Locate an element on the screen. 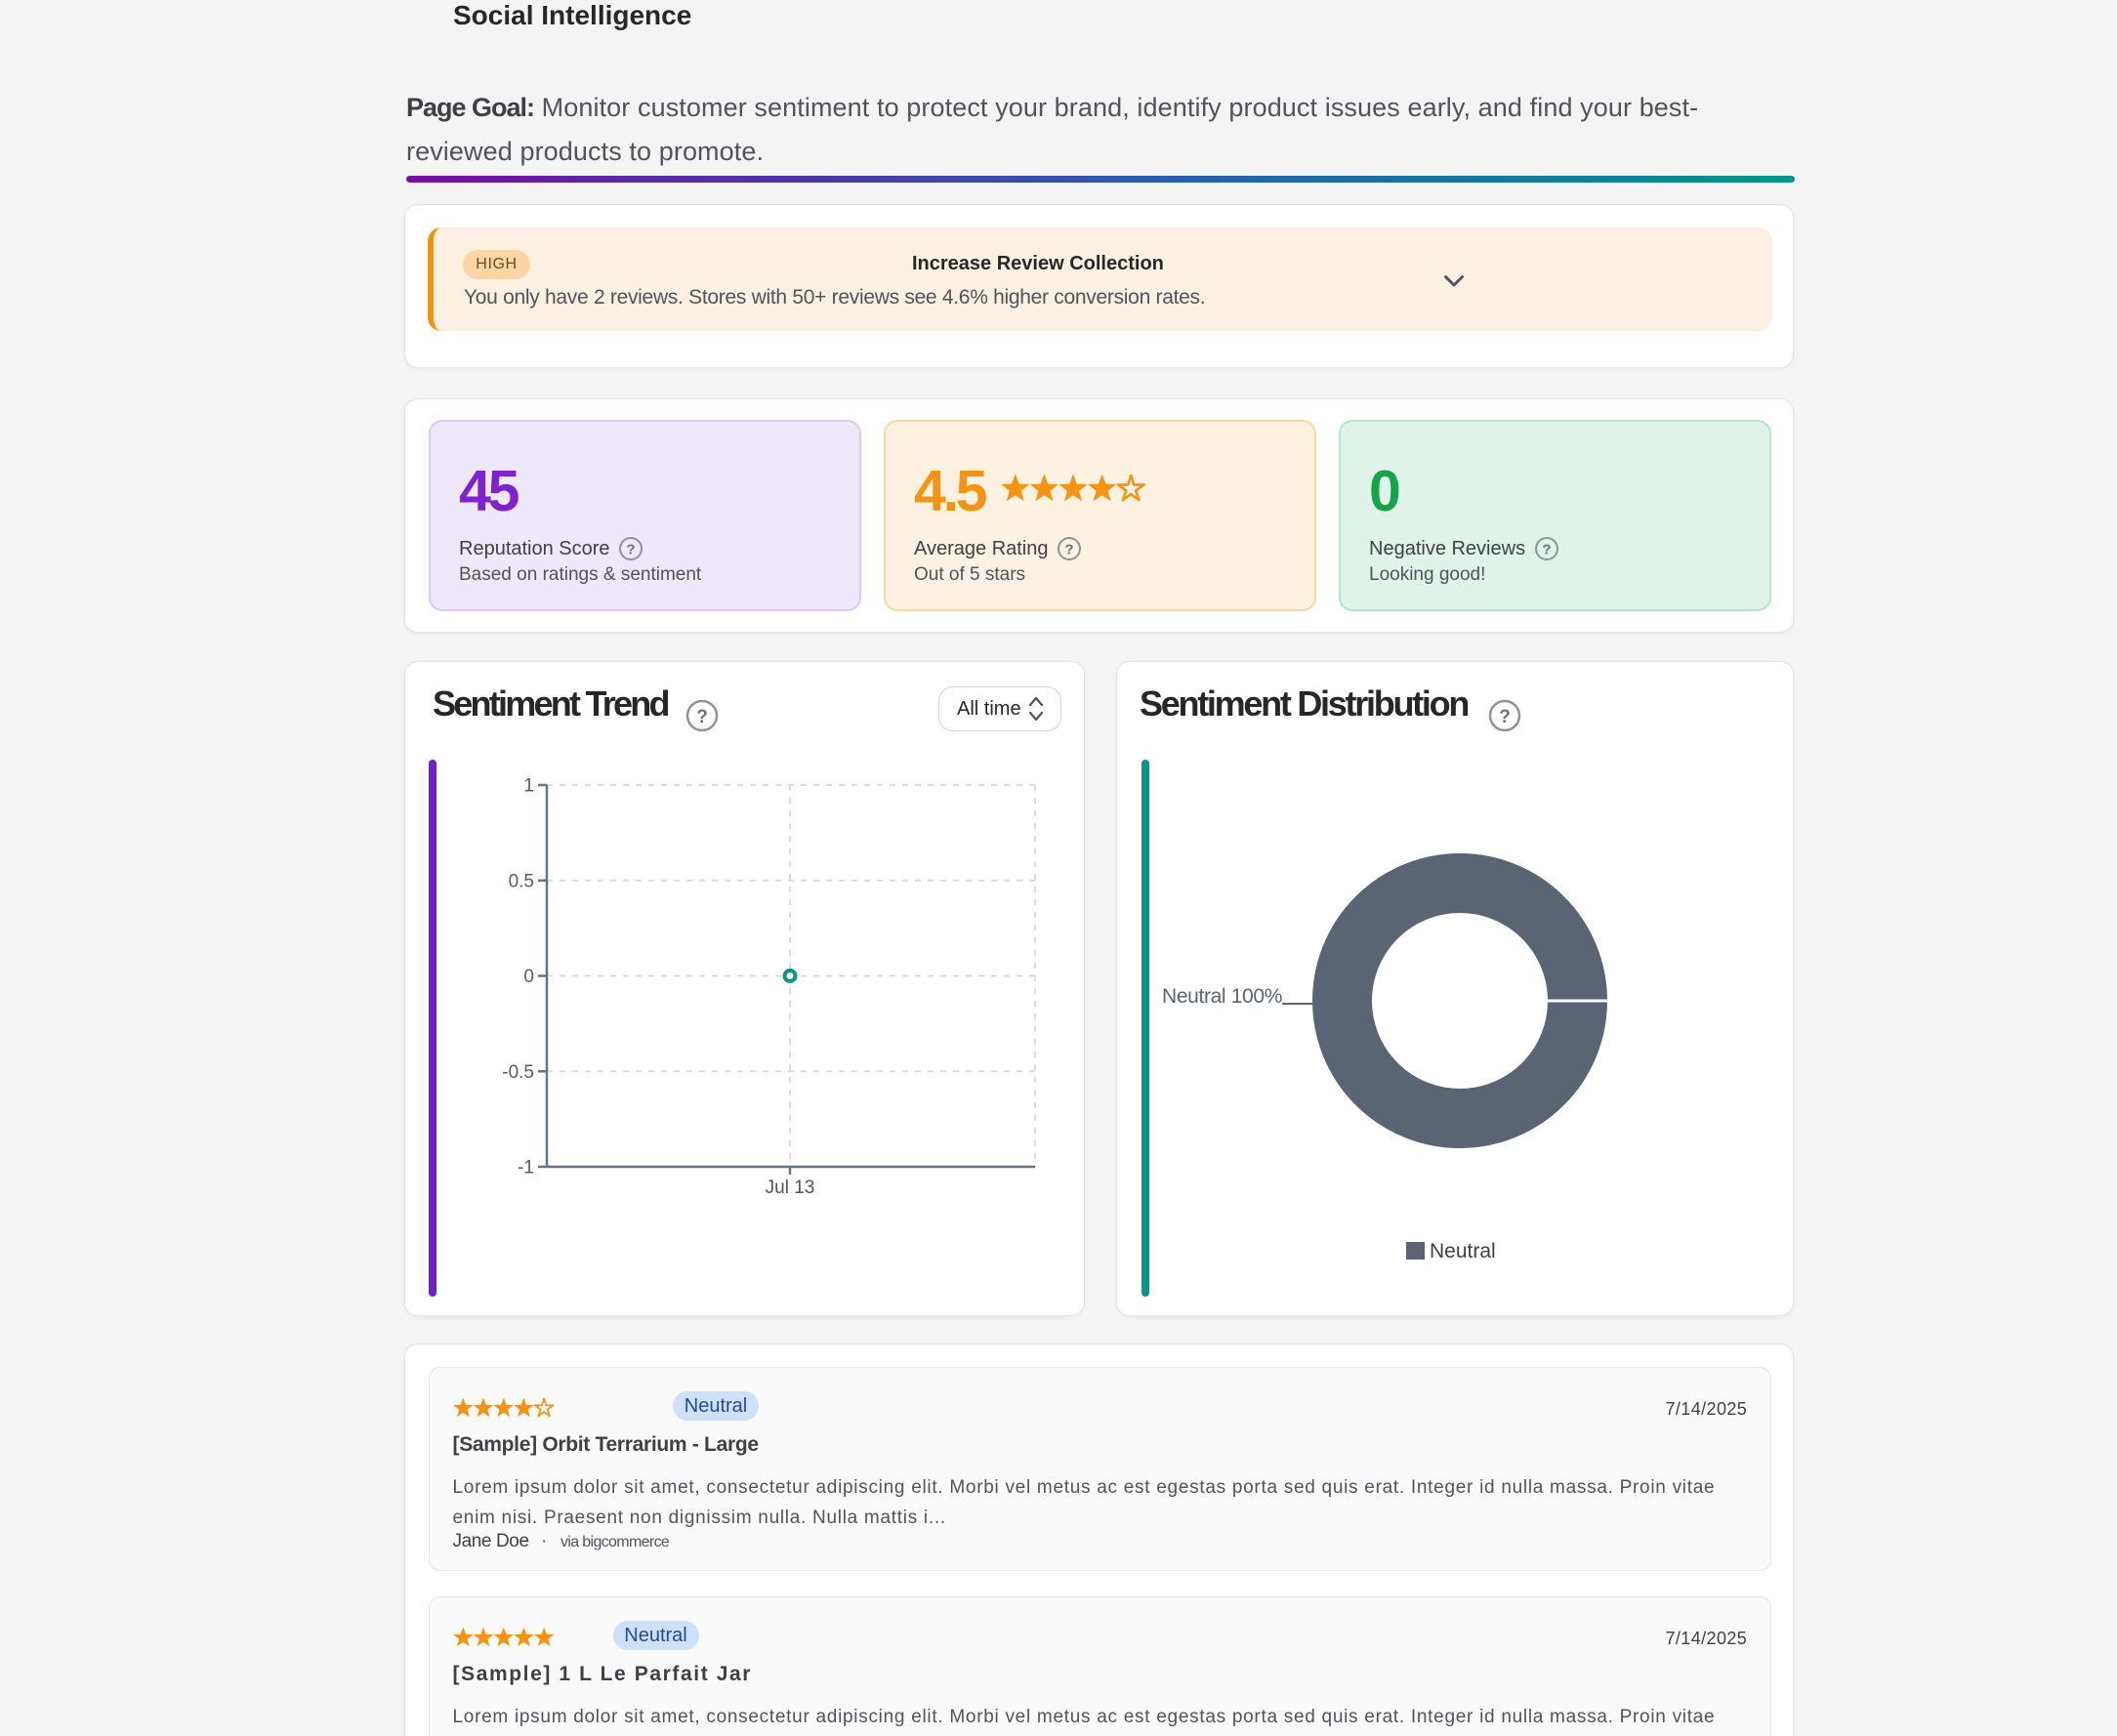 Image resolution: width=2117 pixels, height=1736 pixels. svg-text: -0.5 is located at coordinates (518, 1072).